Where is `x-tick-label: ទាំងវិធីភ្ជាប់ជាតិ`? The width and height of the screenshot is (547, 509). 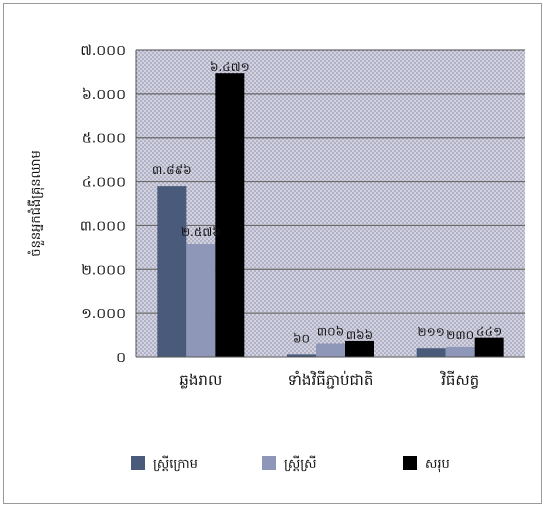 x-tick-label: ទាំងវិធីភ្ជាប់ជាតិ is located at coordinates (331, 379).